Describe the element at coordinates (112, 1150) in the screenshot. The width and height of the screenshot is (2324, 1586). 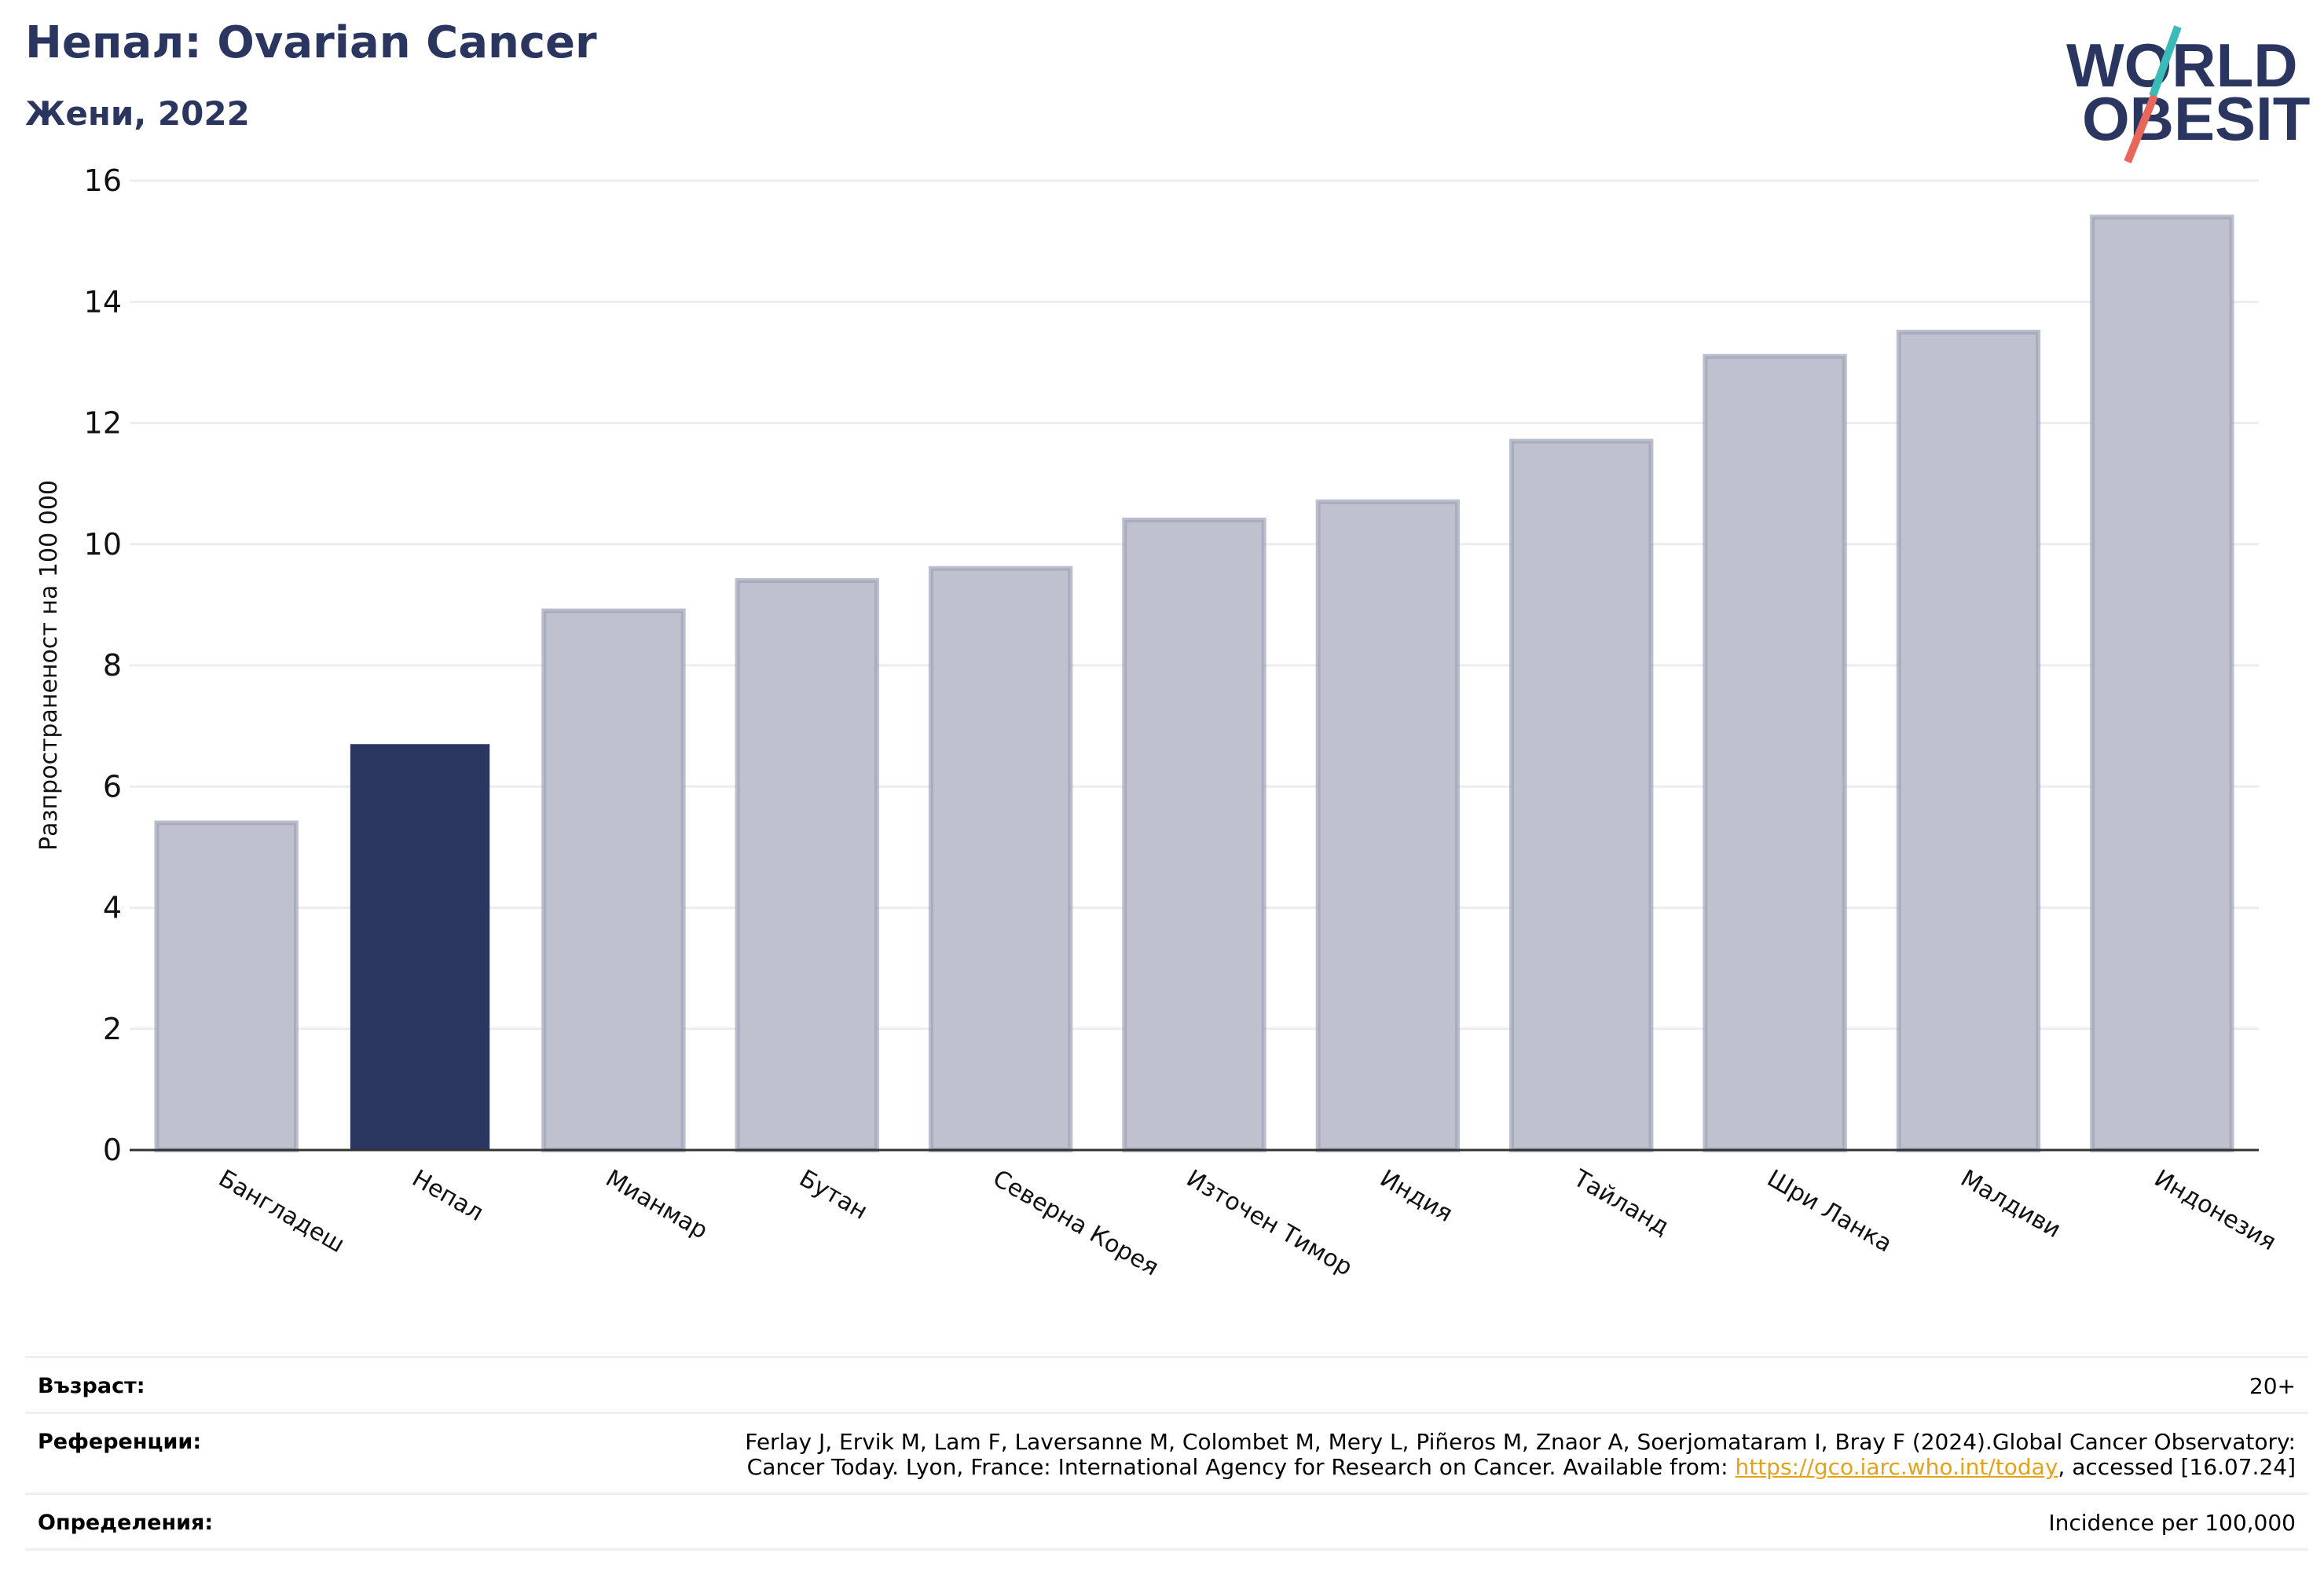
I see `y-tick-label: 0` at that location.